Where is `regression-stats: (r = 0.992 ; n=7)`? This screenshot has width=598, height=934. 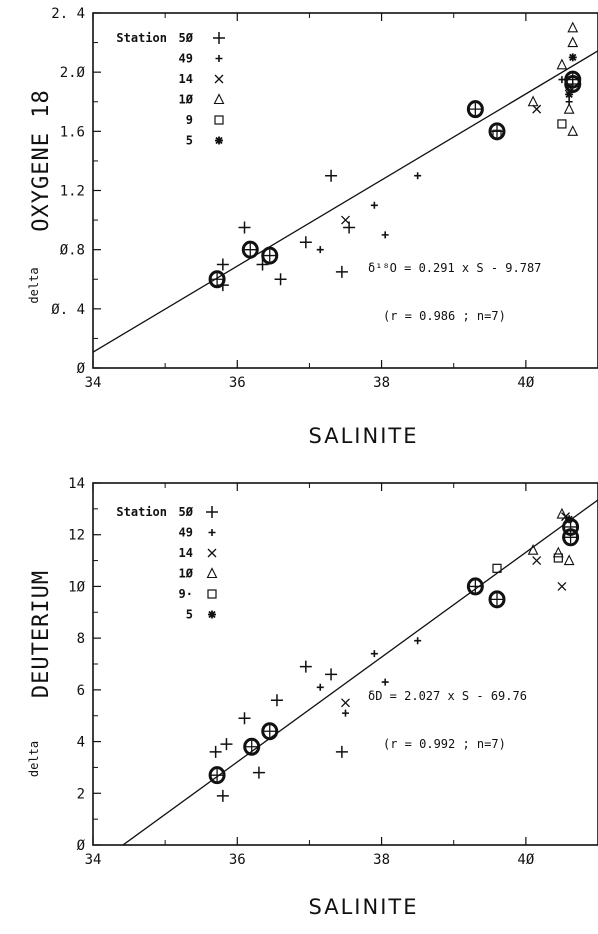
regression-stats: (r = 0.992 ; n=7) is located at coordinates (444, 744).